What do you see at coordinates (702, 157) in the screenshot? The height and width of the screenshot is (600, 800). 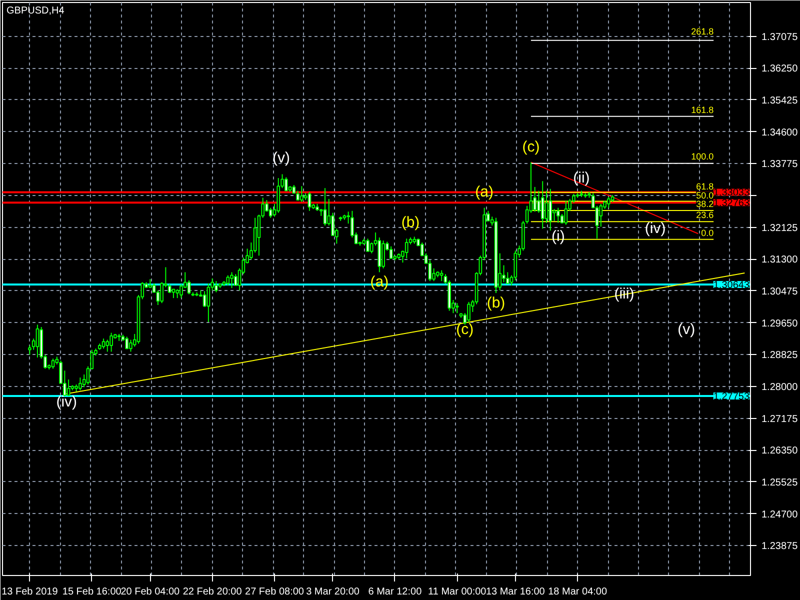 I see `annotation: 100.0` at bounding box center [702, 157].